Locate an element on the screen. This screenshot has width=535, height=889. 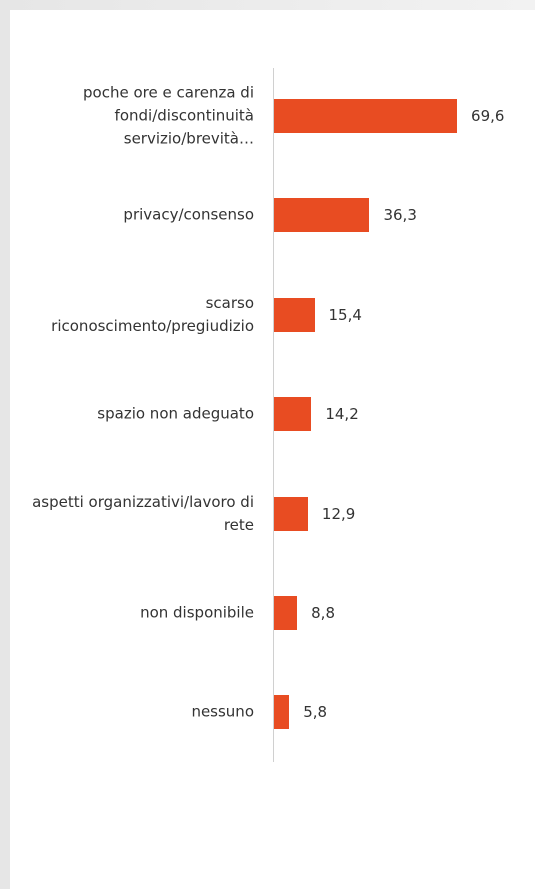
value-label: 5,8 is located at coordinates (315, 712).